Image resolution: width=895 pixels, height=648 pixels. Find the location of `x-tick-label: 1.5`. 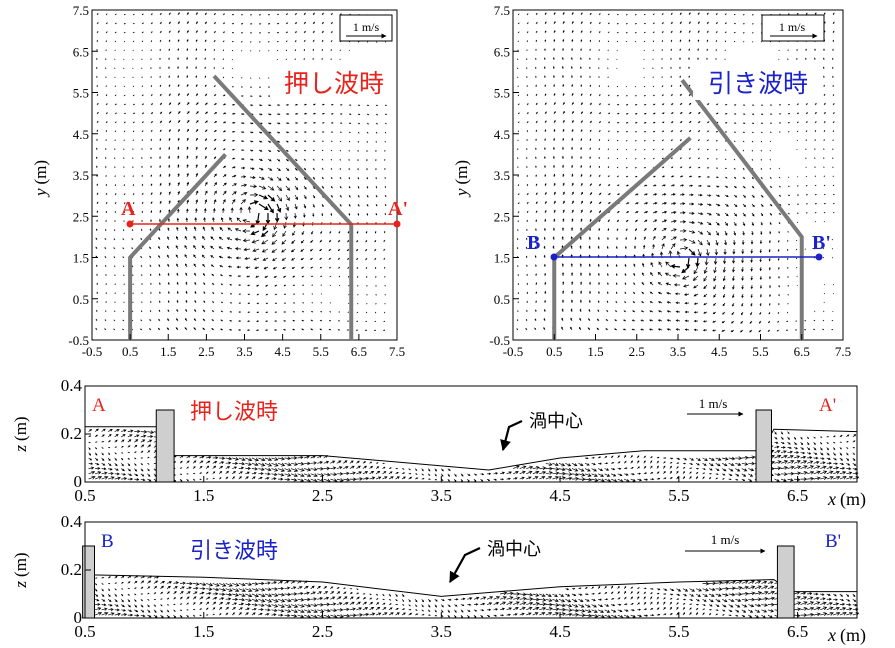

x-tick-label: 1.5 is located at coordinates (168, 351).